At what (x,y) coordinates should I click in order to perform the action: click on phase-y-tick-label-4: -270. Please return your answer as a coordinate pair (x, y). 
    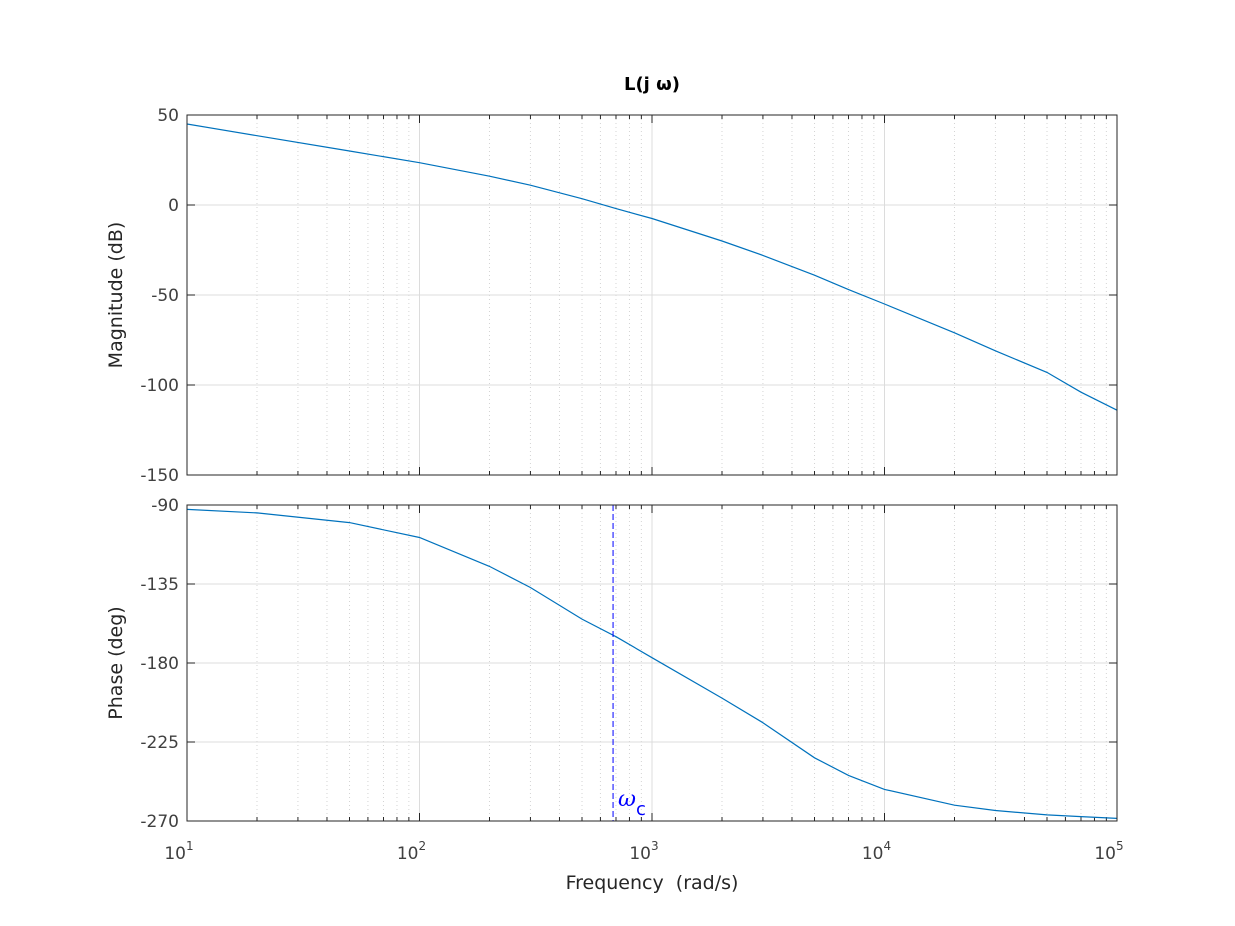
    Looking at the image, I should click on (159, 822).